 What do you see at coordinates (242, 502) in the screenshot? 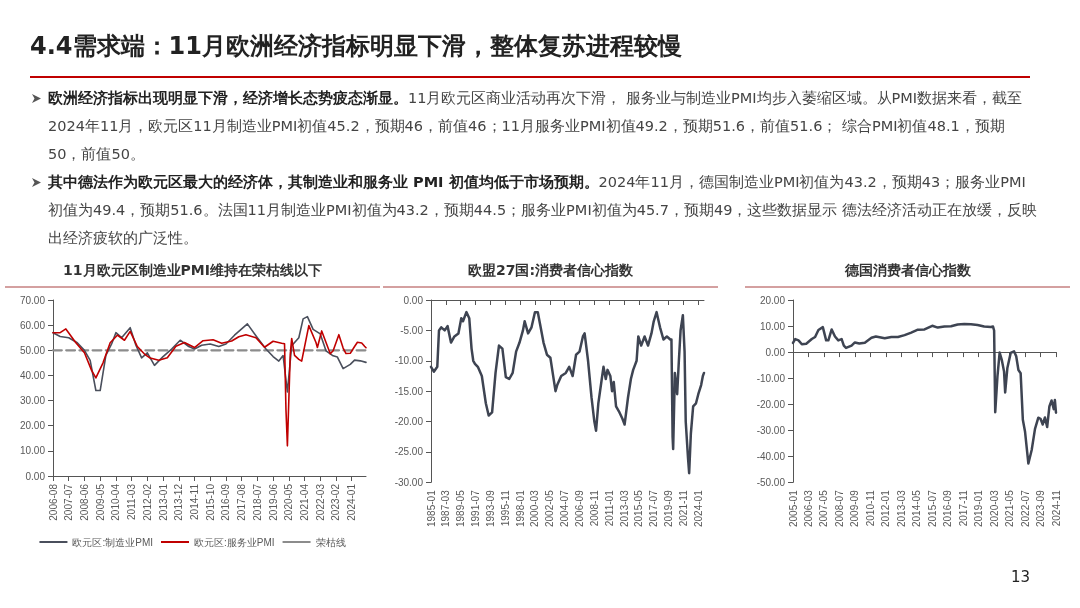
I see `x-tick-label: 2017-08` at bounding box center [242, 502].